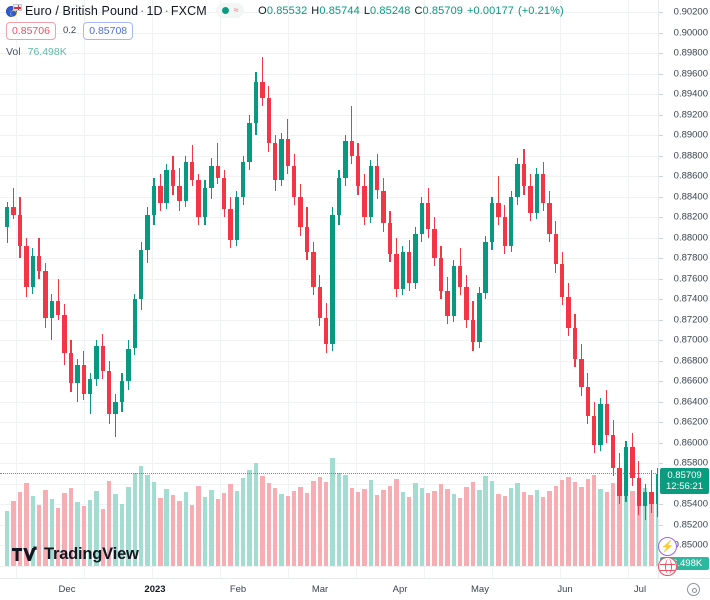 The image size is (710, 600). I want to click on time-tick-label: Mar, so click(320, 589).